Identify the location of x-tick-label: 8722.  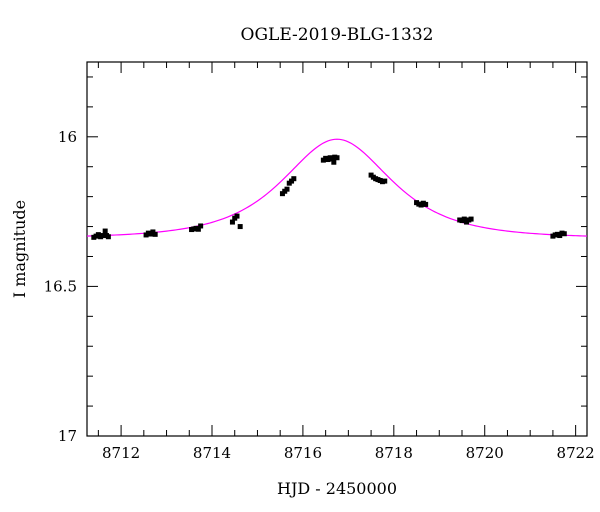
(576, 453).